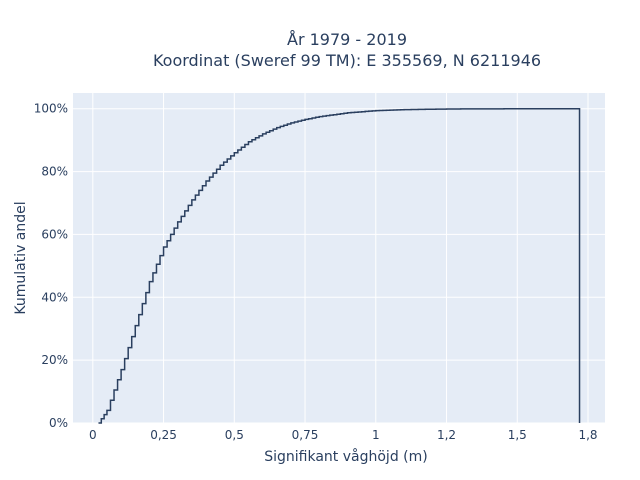 This screenshot has width=640, height=480. I want to click on x-tick-label: 0,25, so click(163, 435).